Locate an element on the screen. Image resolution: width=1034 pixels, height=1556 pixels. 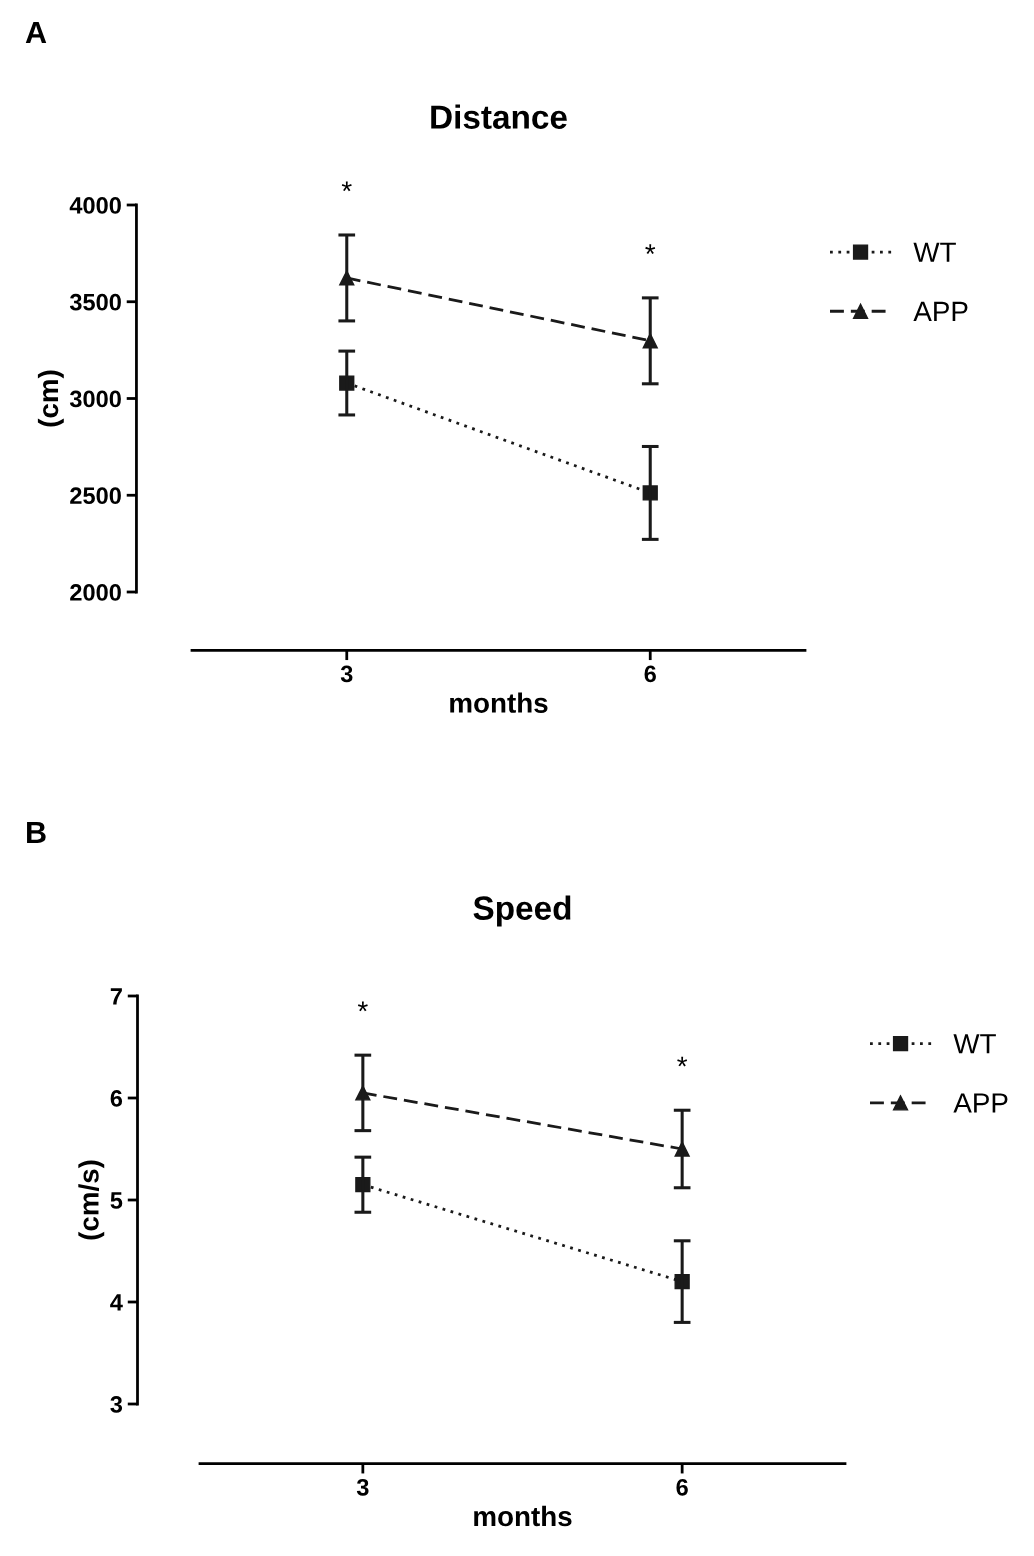
y-tick-label: 4000 is located at coordinates (95, 205).